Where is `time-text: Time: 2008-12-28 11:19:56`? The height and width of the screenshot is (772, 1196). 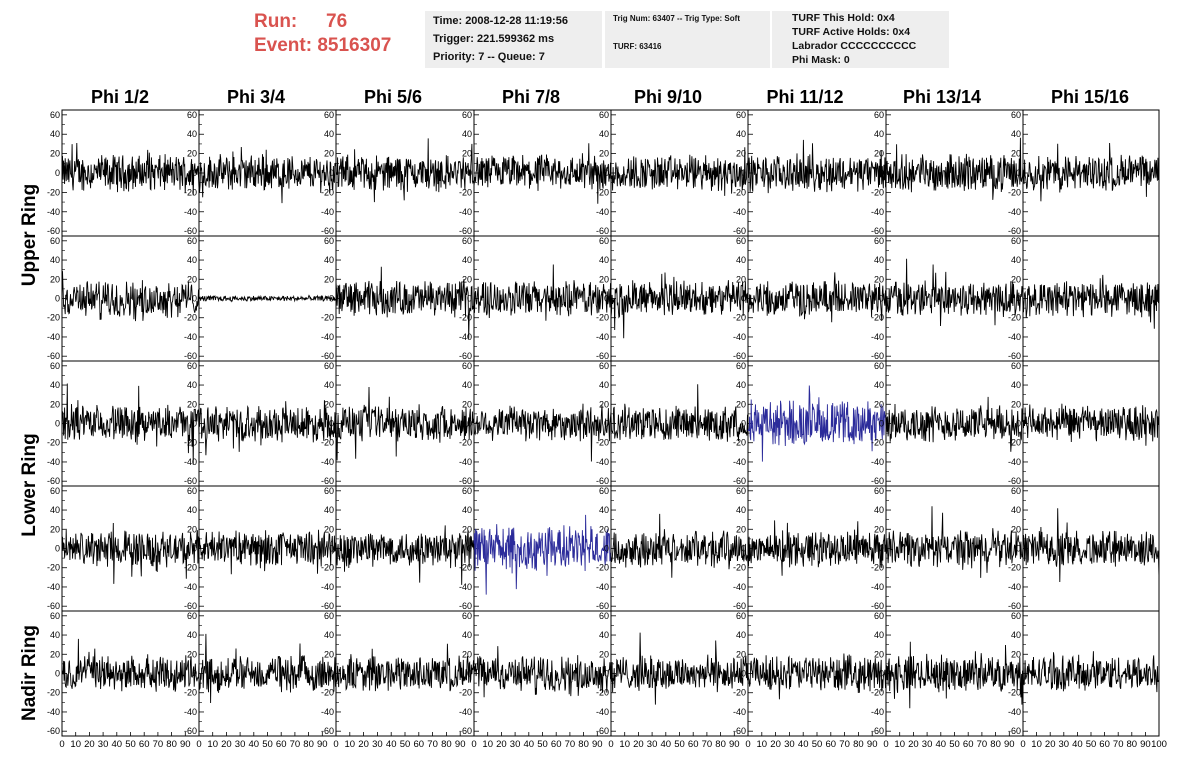 time-text: Time: 2008-12-28 11:19:56 is located at coordinates (500, 21).